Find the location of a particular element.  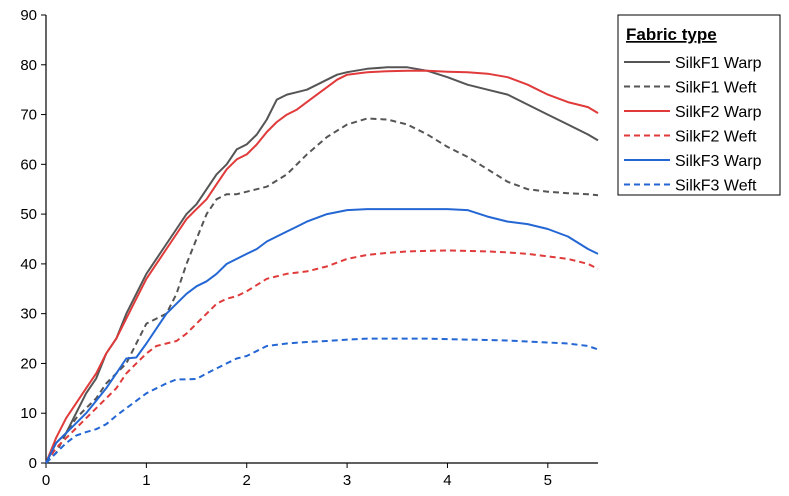

y-tick-label: 50 is located at coordinates (28, 214).